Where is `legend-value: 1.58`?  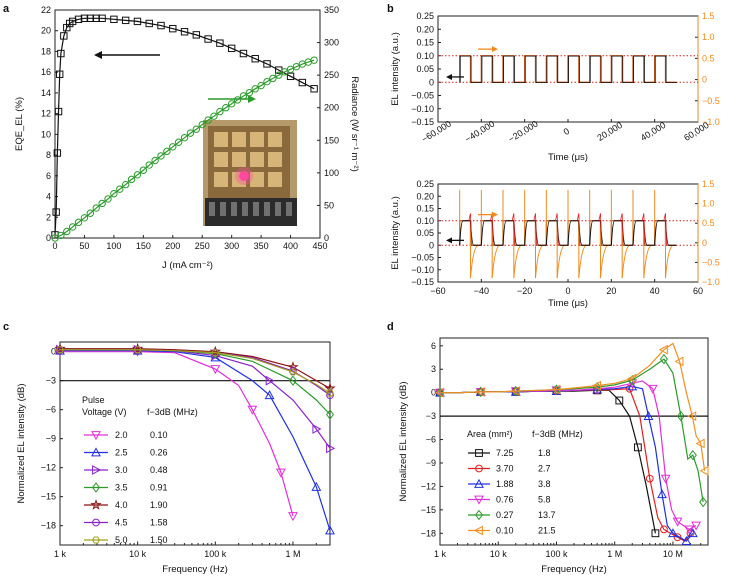 legend-value: 1.58 is located at coordinates (159, 523).